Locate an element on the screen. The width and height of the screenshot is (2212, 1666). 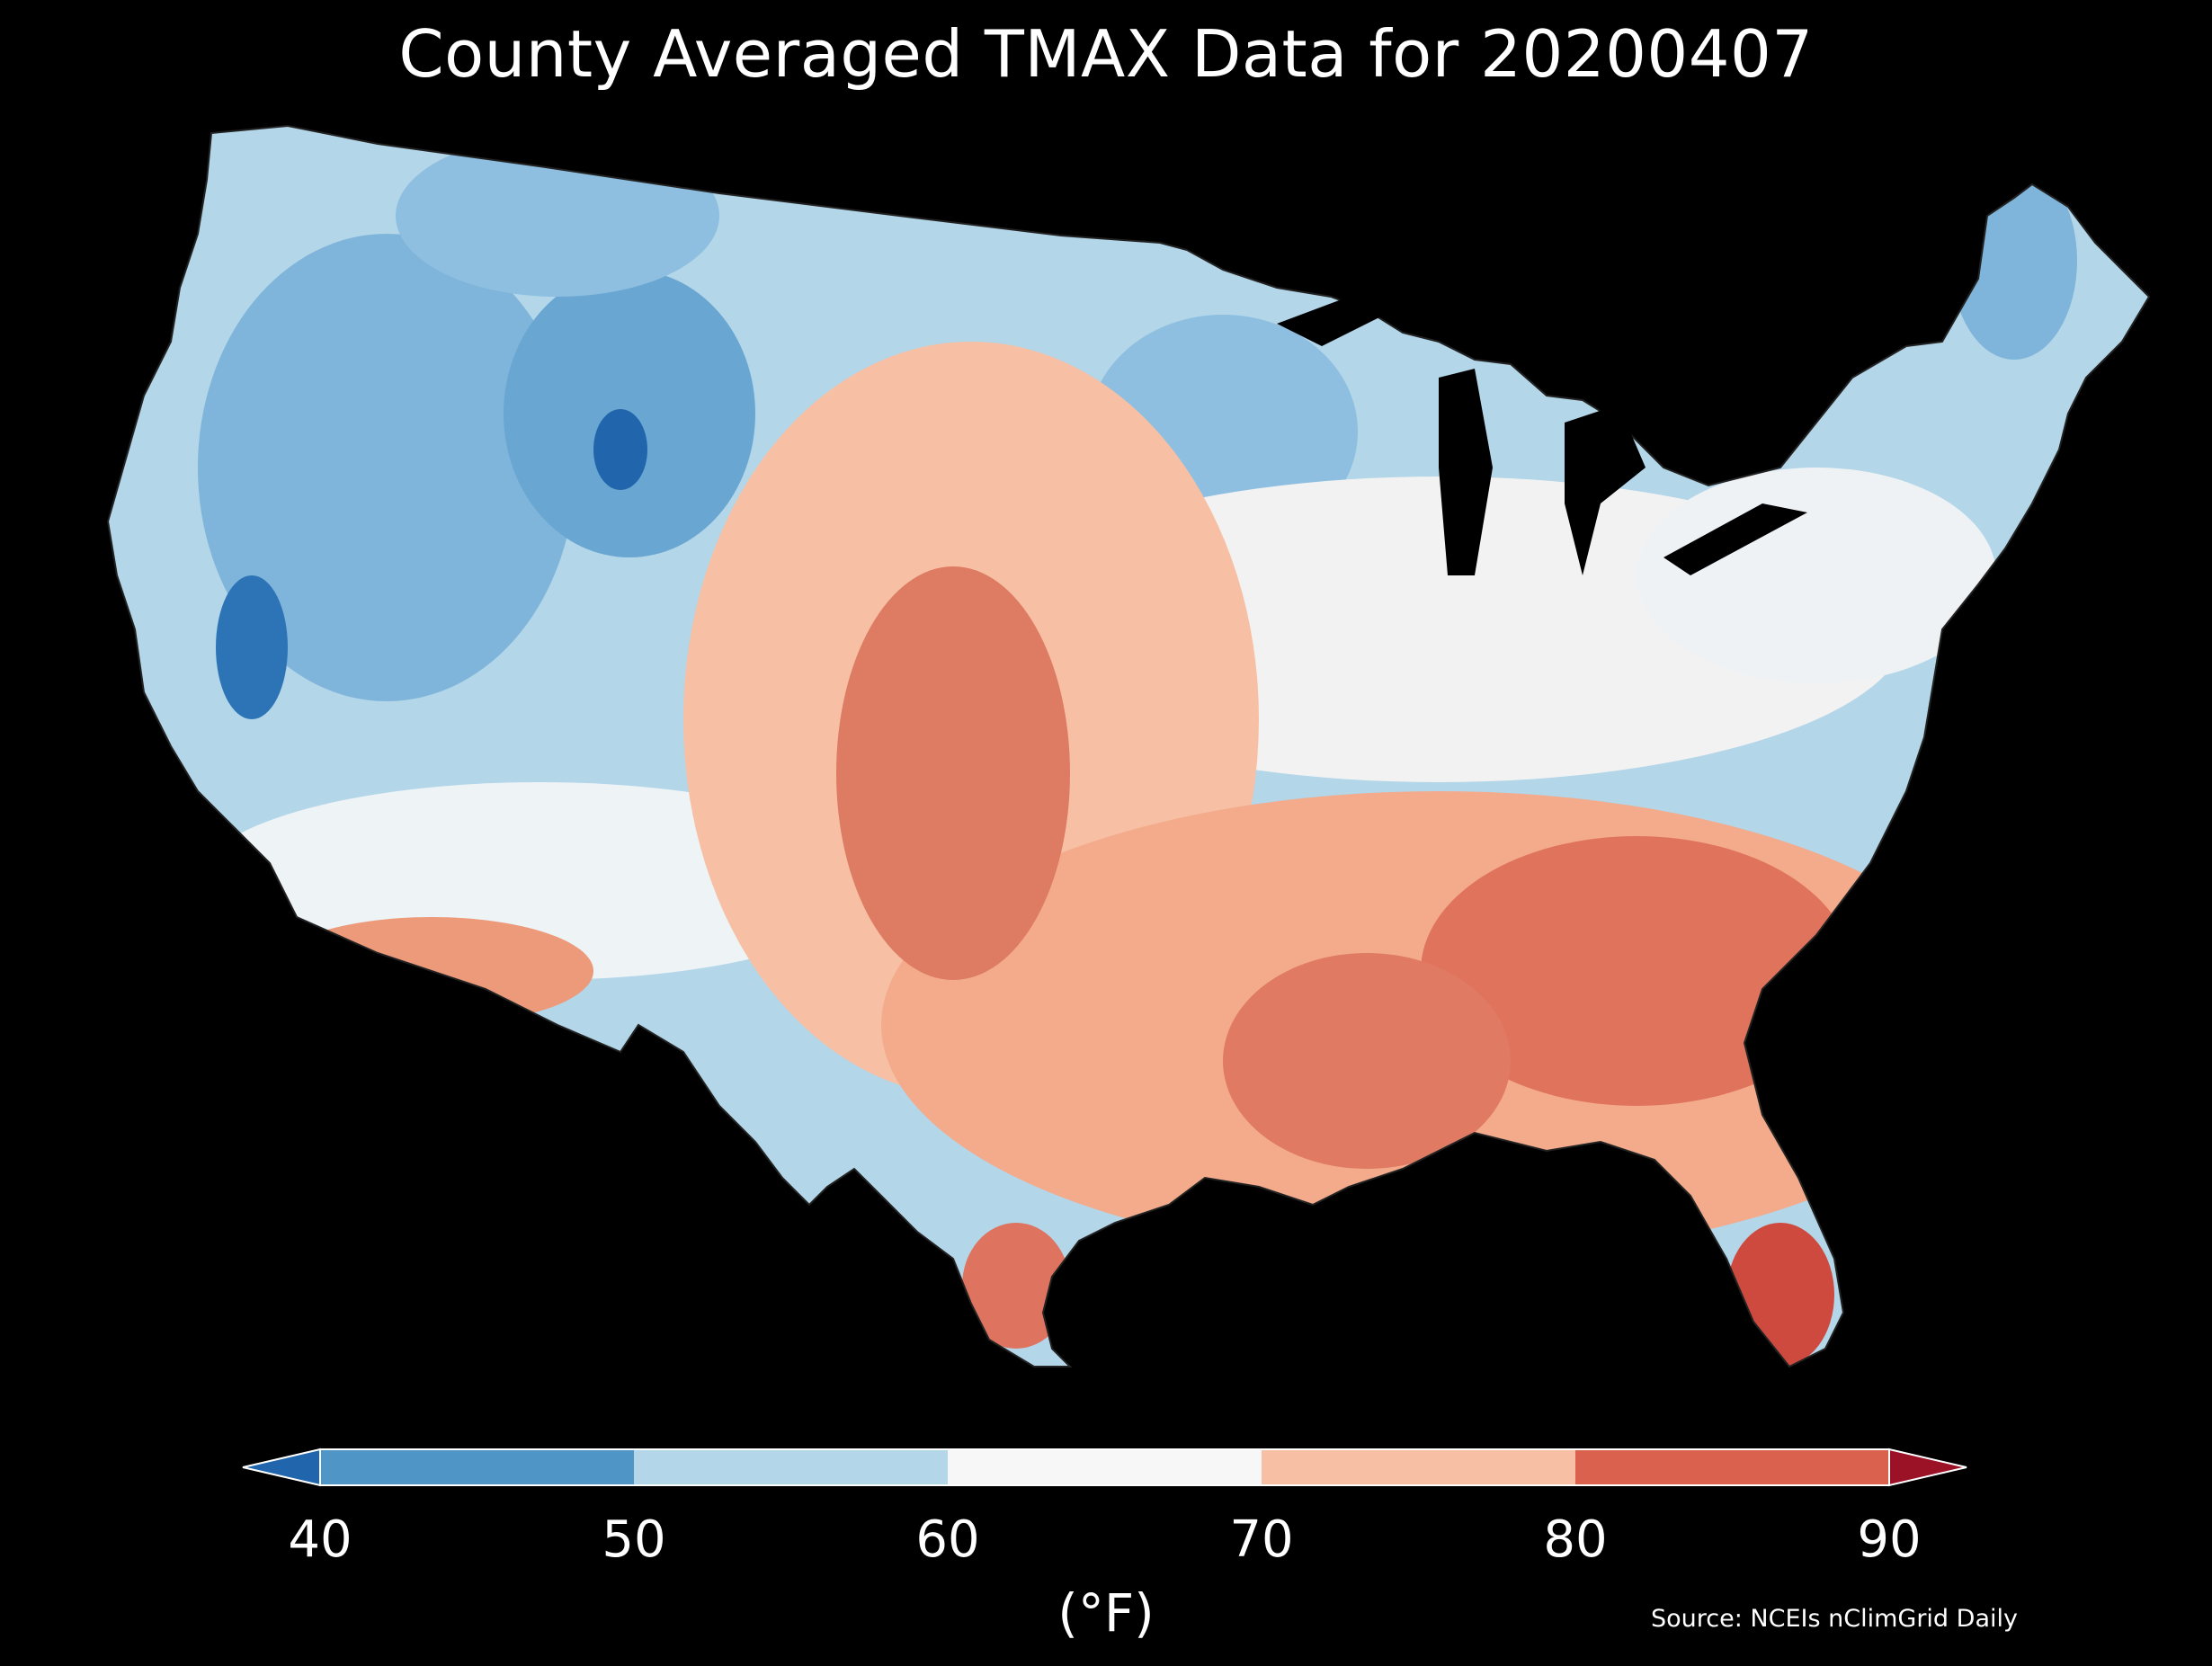
map-region-hot-se is located at coordinates (1636, 971).